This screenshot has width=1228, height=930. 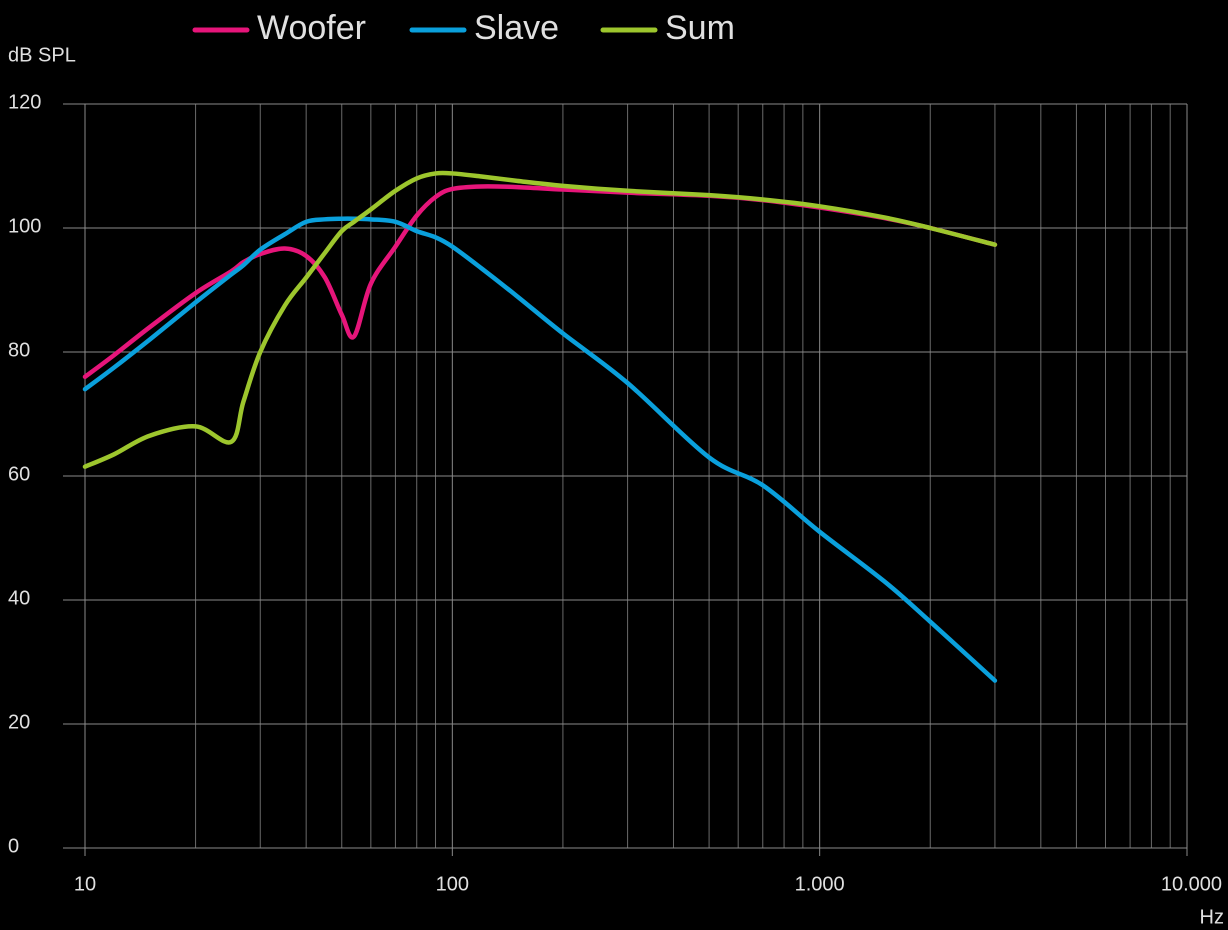 I want to click on x-tick-label: 10.000, so click(x=1191, y=884).